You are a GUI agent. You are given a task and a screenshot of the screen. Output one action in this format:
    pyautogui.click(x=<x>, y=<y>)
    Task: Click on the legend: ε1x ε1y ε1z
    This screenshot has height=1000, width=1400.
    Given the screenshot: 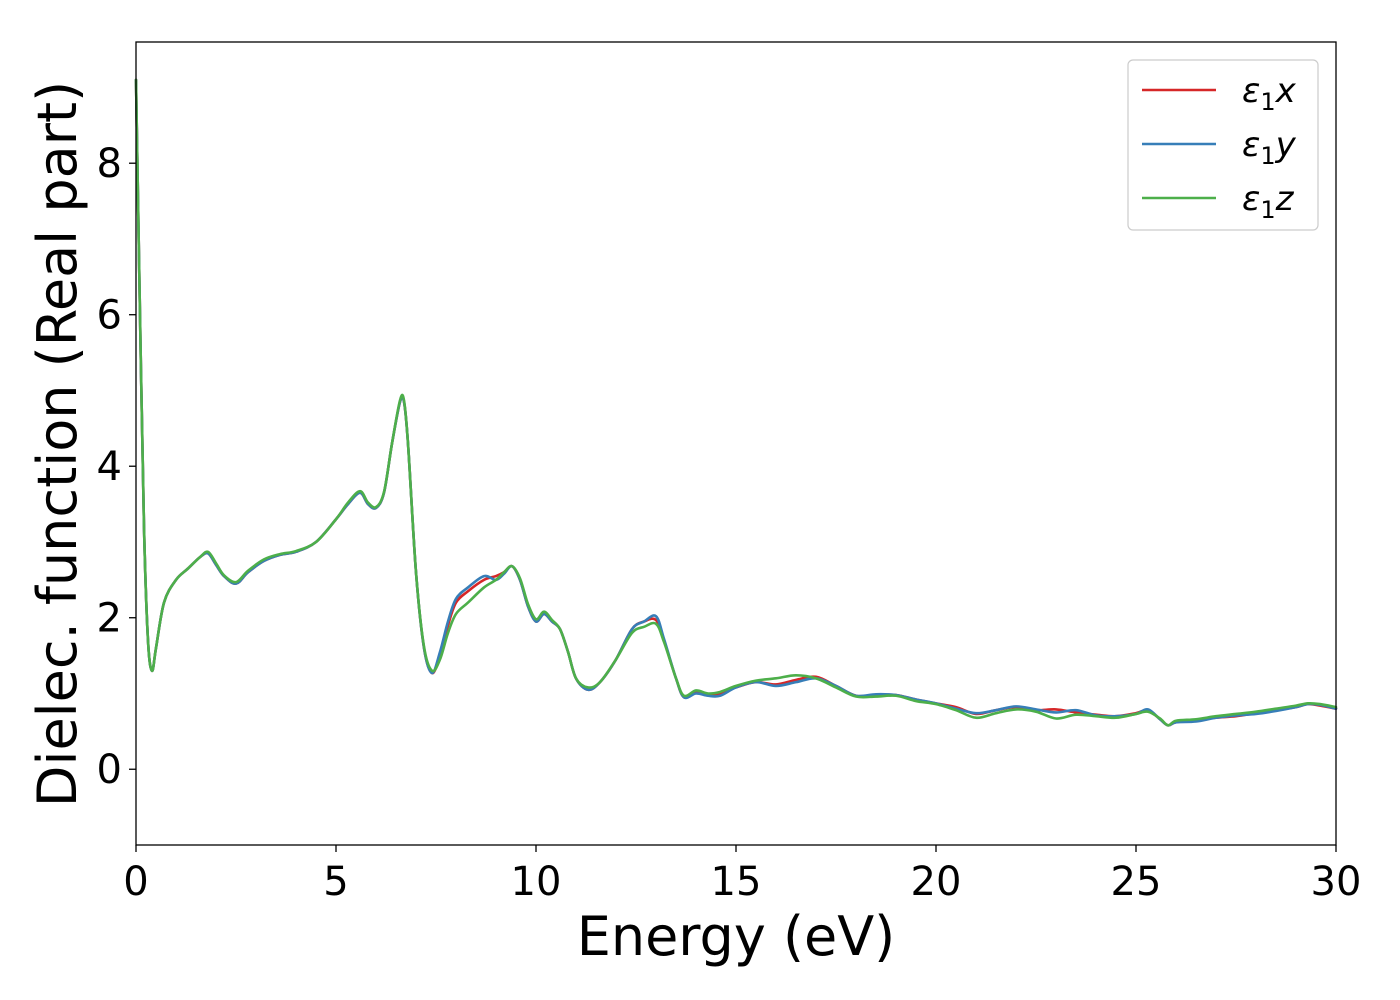 What is the action you would take?
    pyautogui.click(x=1223, y=145)
    